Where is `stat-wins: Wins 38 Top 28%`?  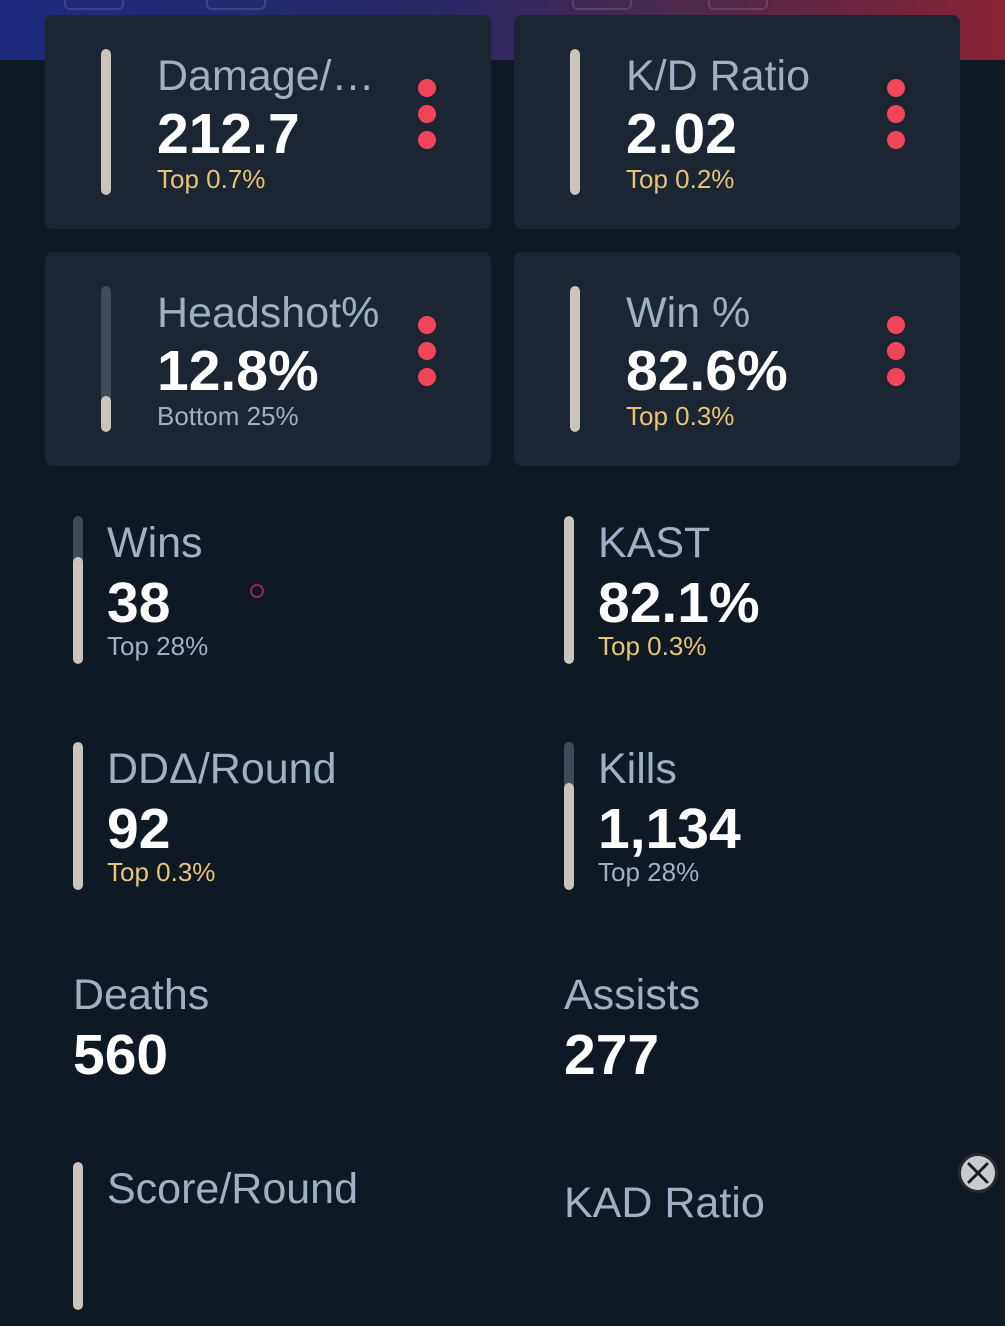
stat-wins: Wins 38 Top 28% is located at coordinates (273, 591).